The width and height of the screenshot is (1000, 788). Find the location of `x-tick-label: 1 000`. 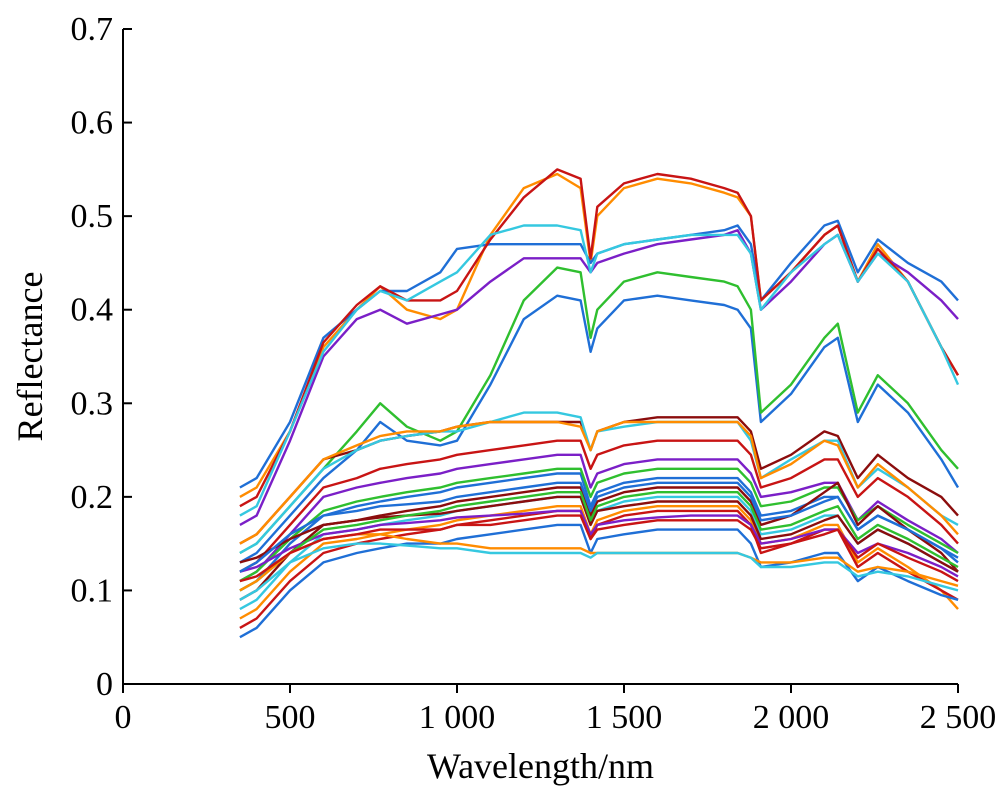

x-tick-label: 1 000 is located at coordinates (457, 717).